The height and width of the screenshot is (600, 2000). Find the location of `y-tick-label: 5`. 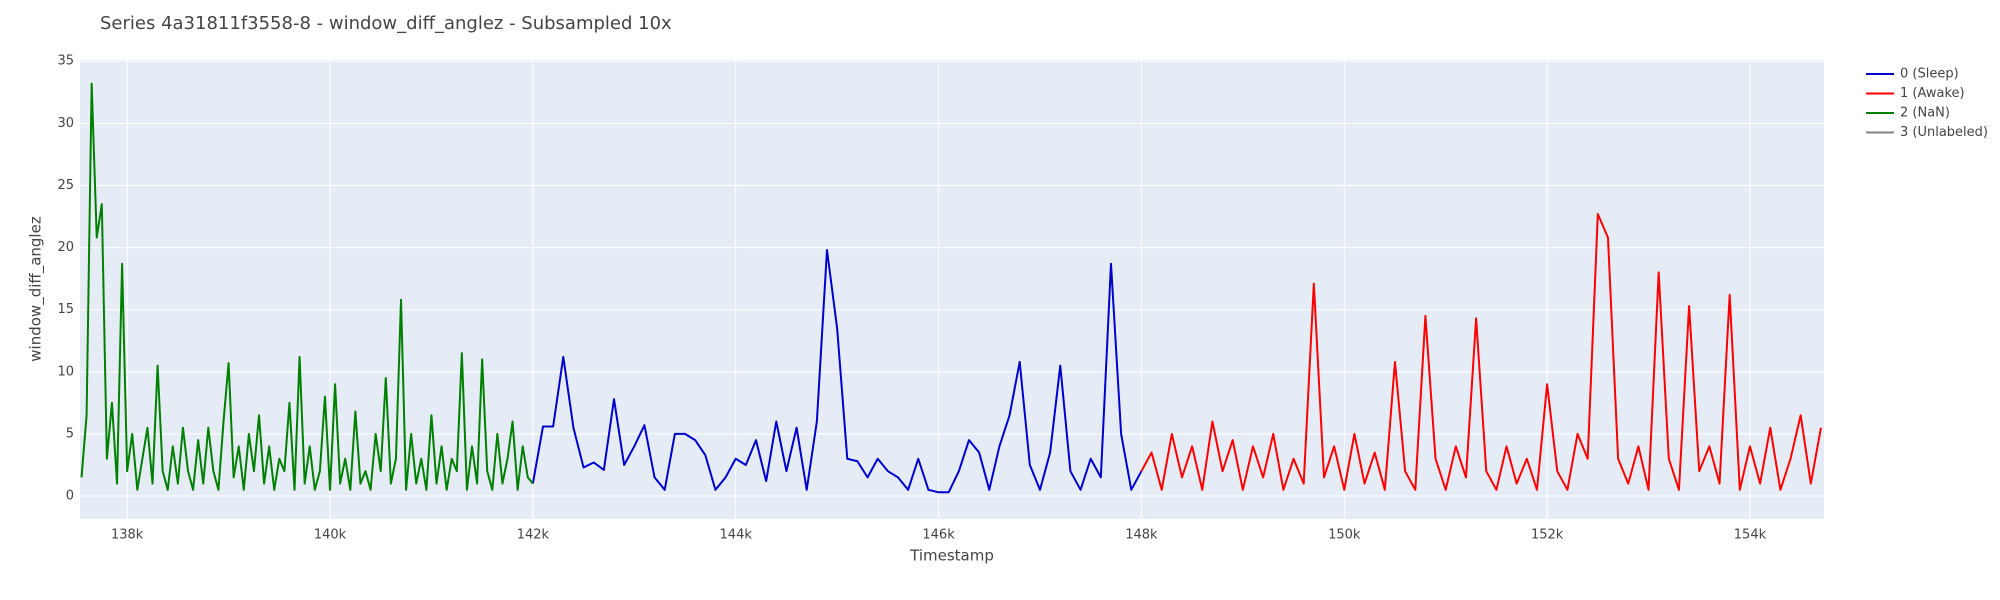

y-tick-label: 5 is located at coordinates (70, 433).